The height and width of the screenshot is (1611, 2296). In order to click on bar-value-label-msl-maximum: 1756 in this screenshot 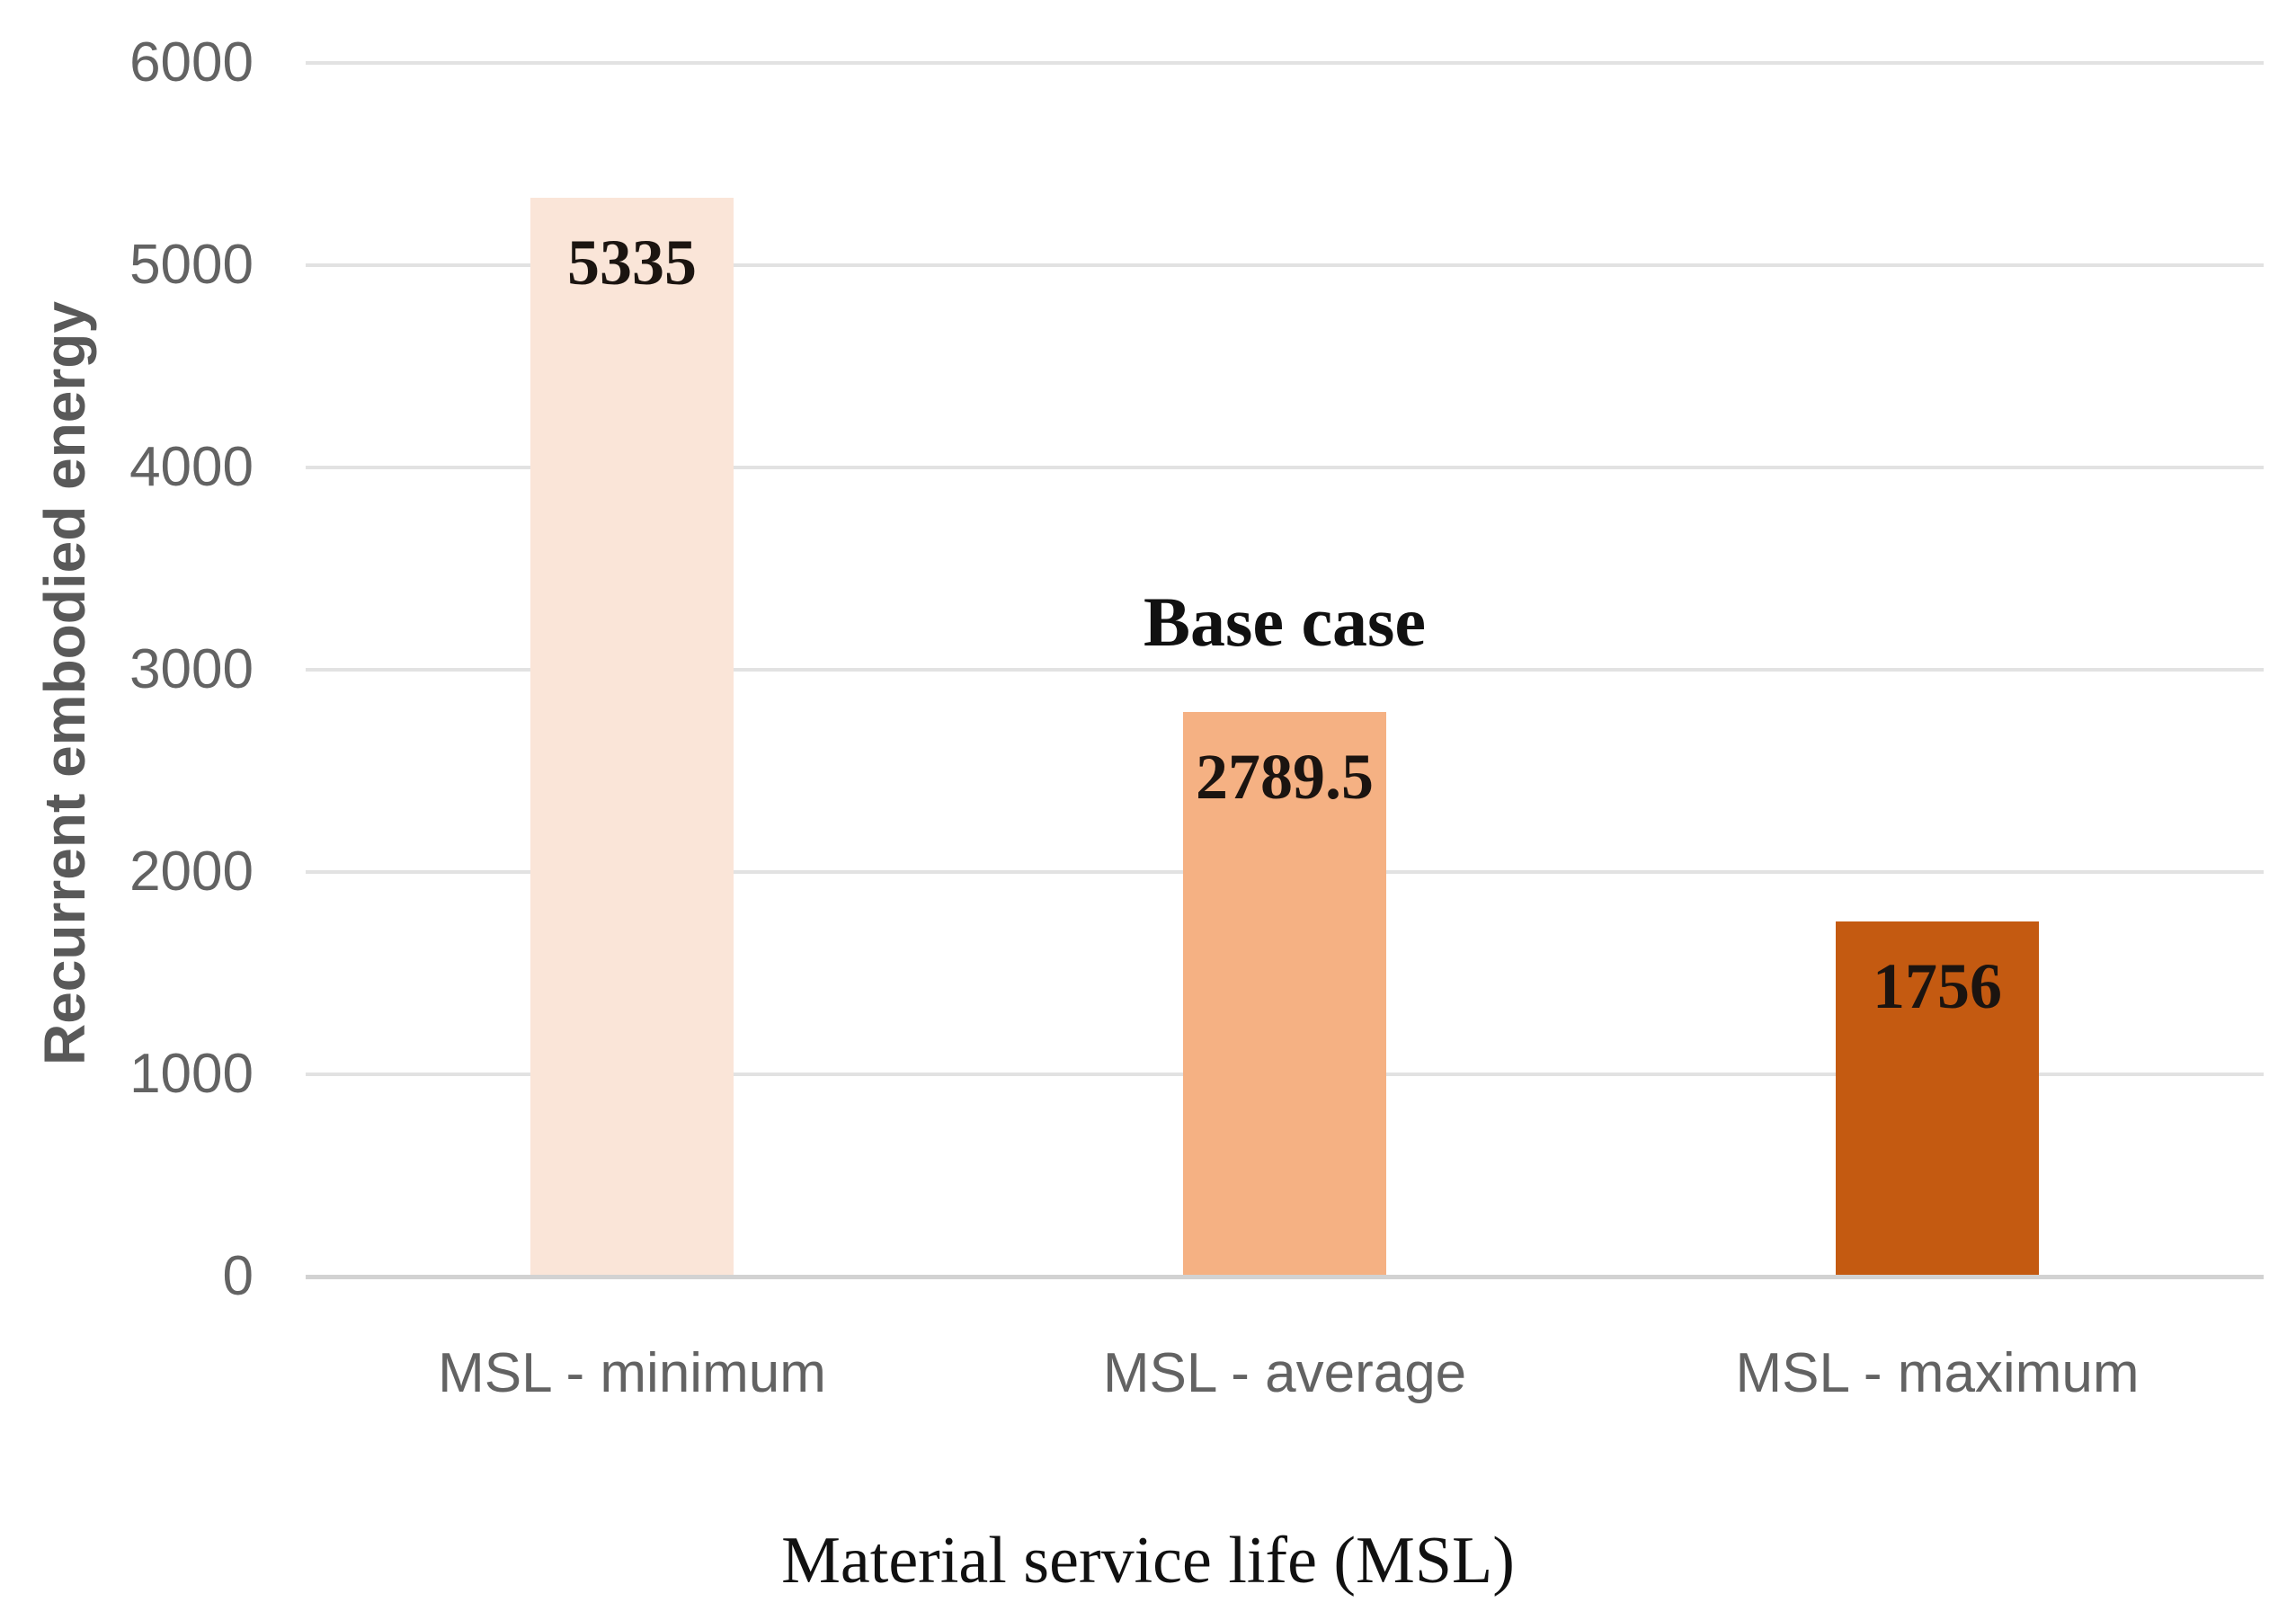, I will do `click(1937, 985)`.